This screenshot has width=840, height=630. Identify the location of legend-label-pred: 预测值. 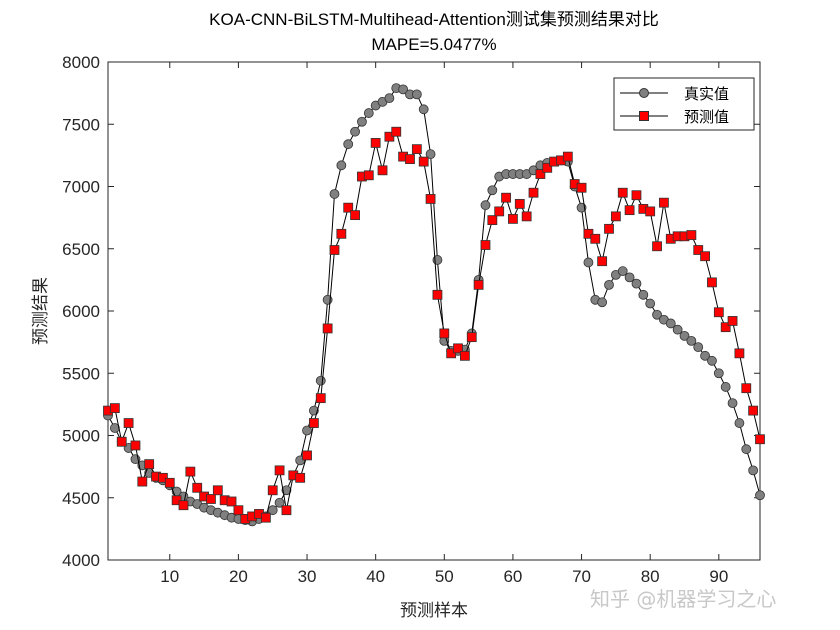
(706, 117).